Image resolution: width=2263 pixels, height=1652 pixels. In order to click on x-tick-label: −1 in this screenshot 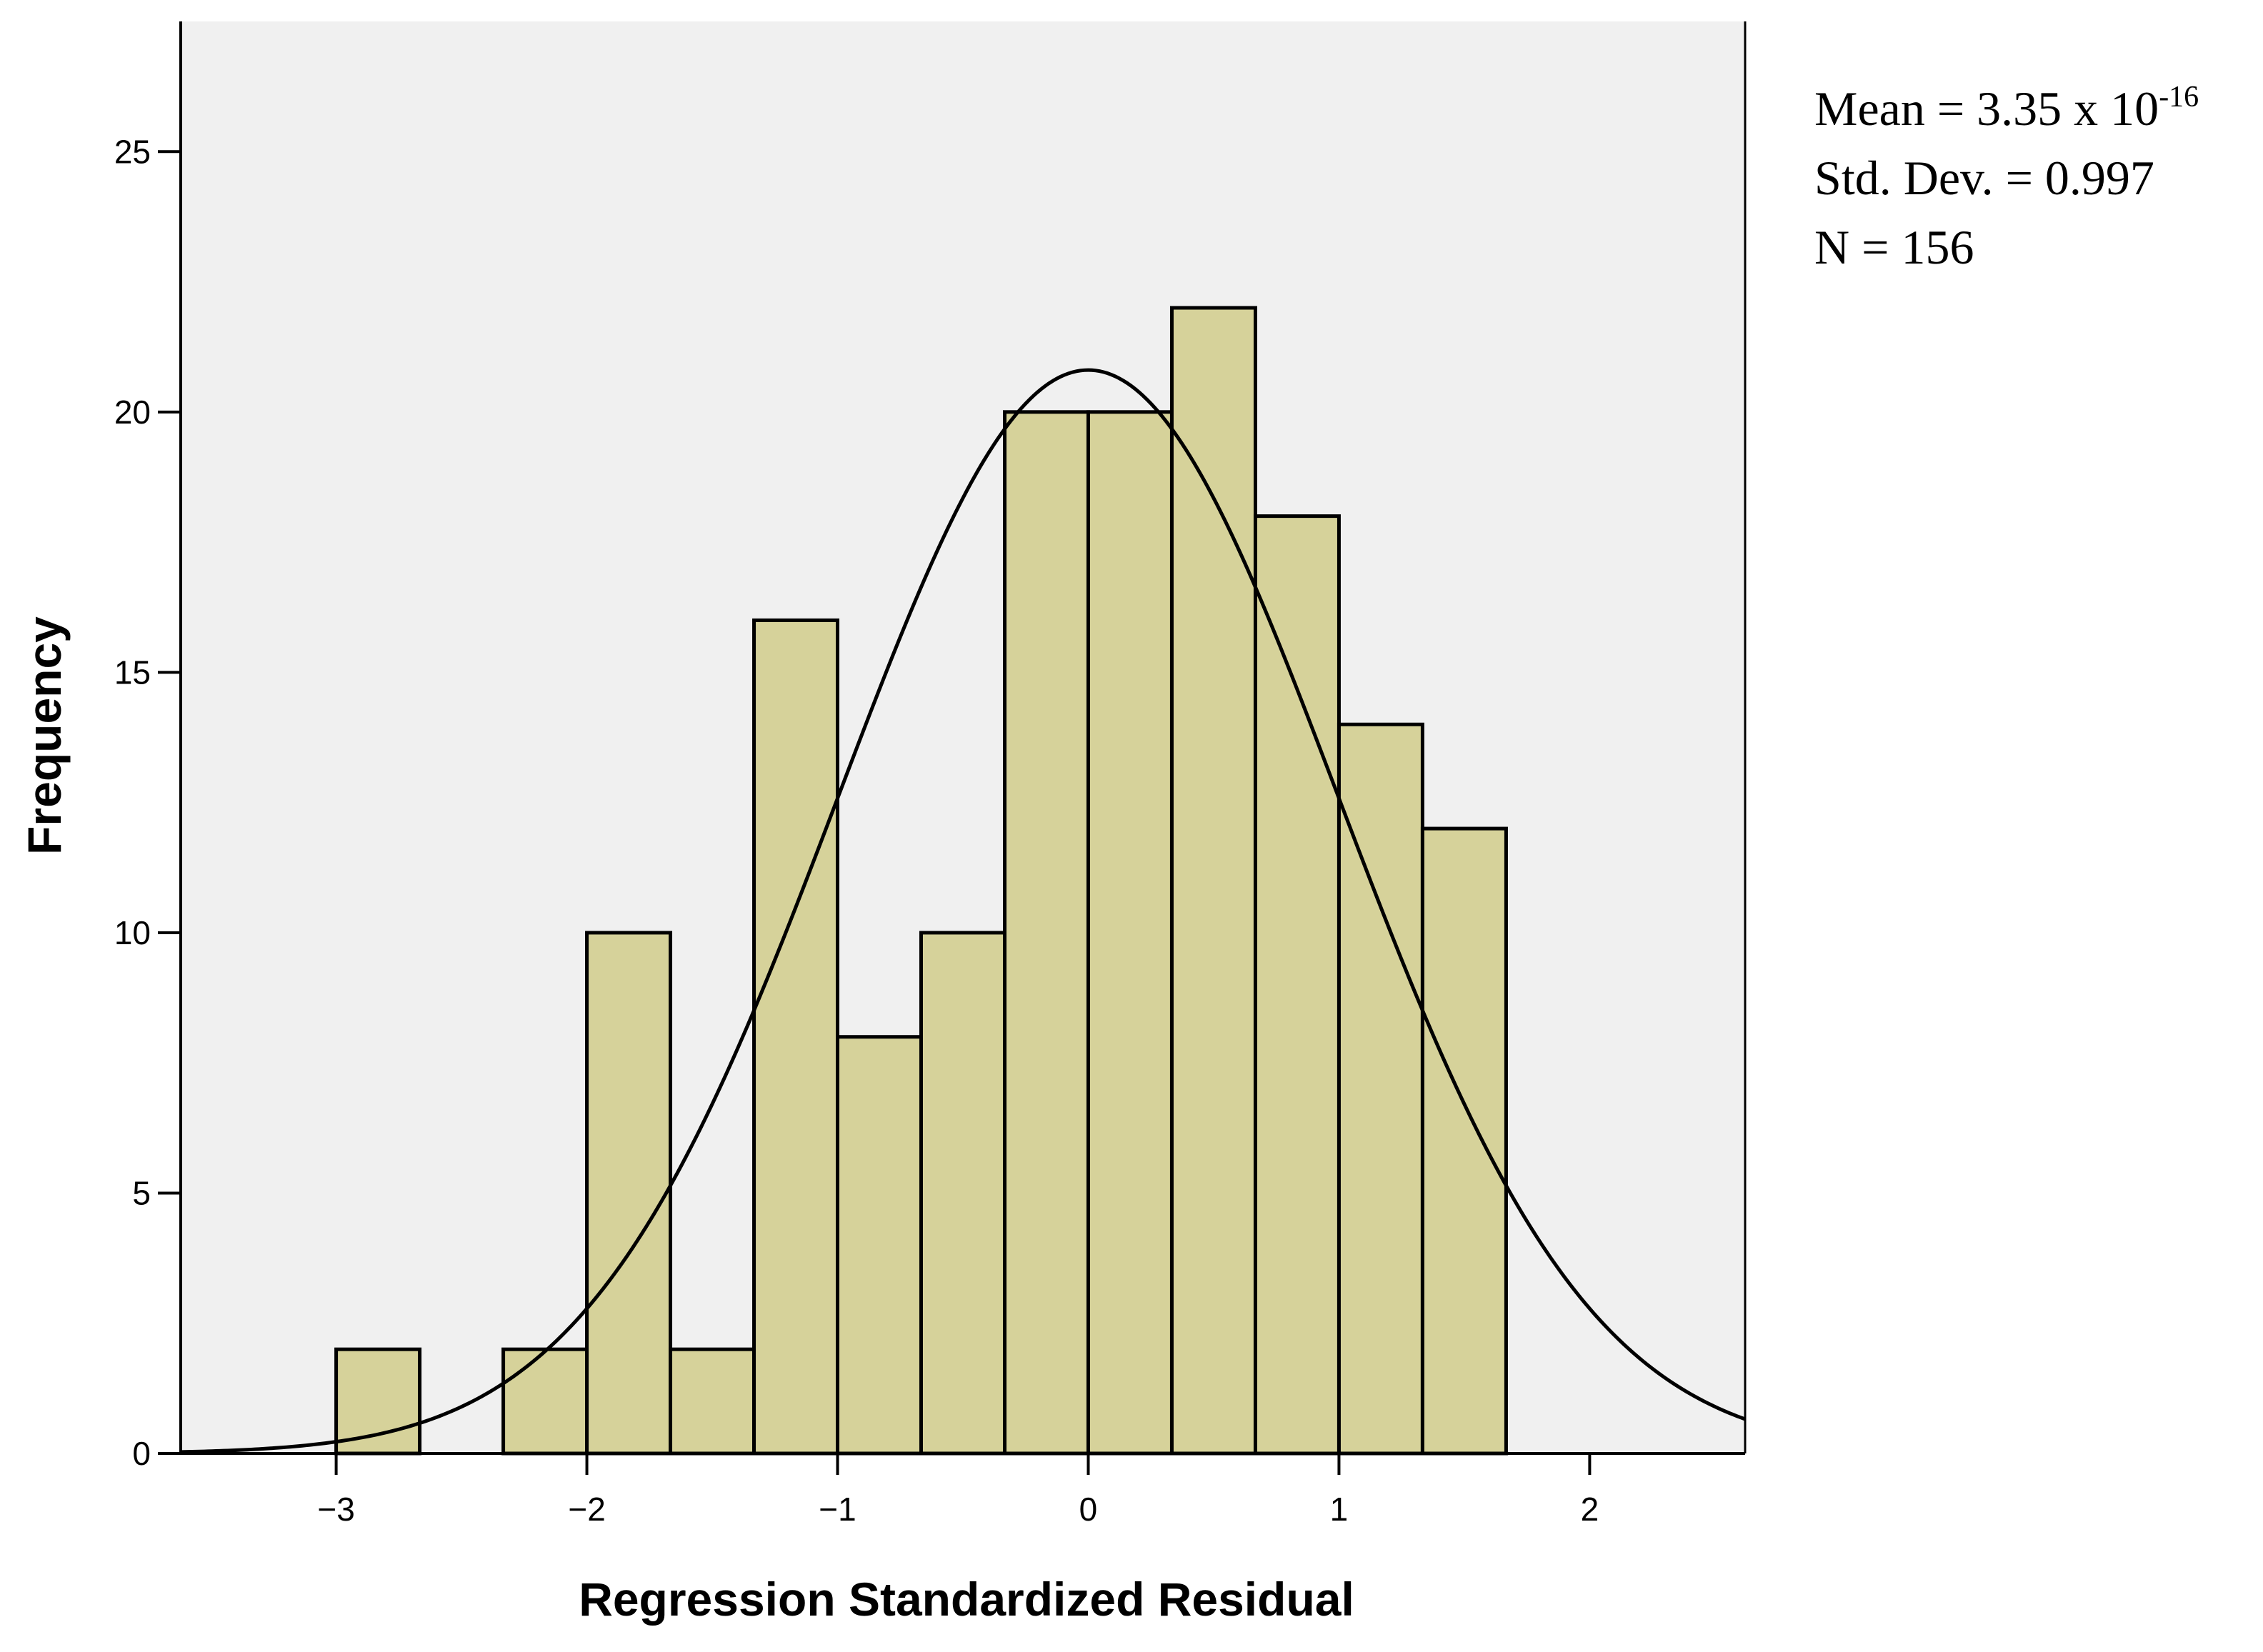, I will do `click(837, 1509)`.